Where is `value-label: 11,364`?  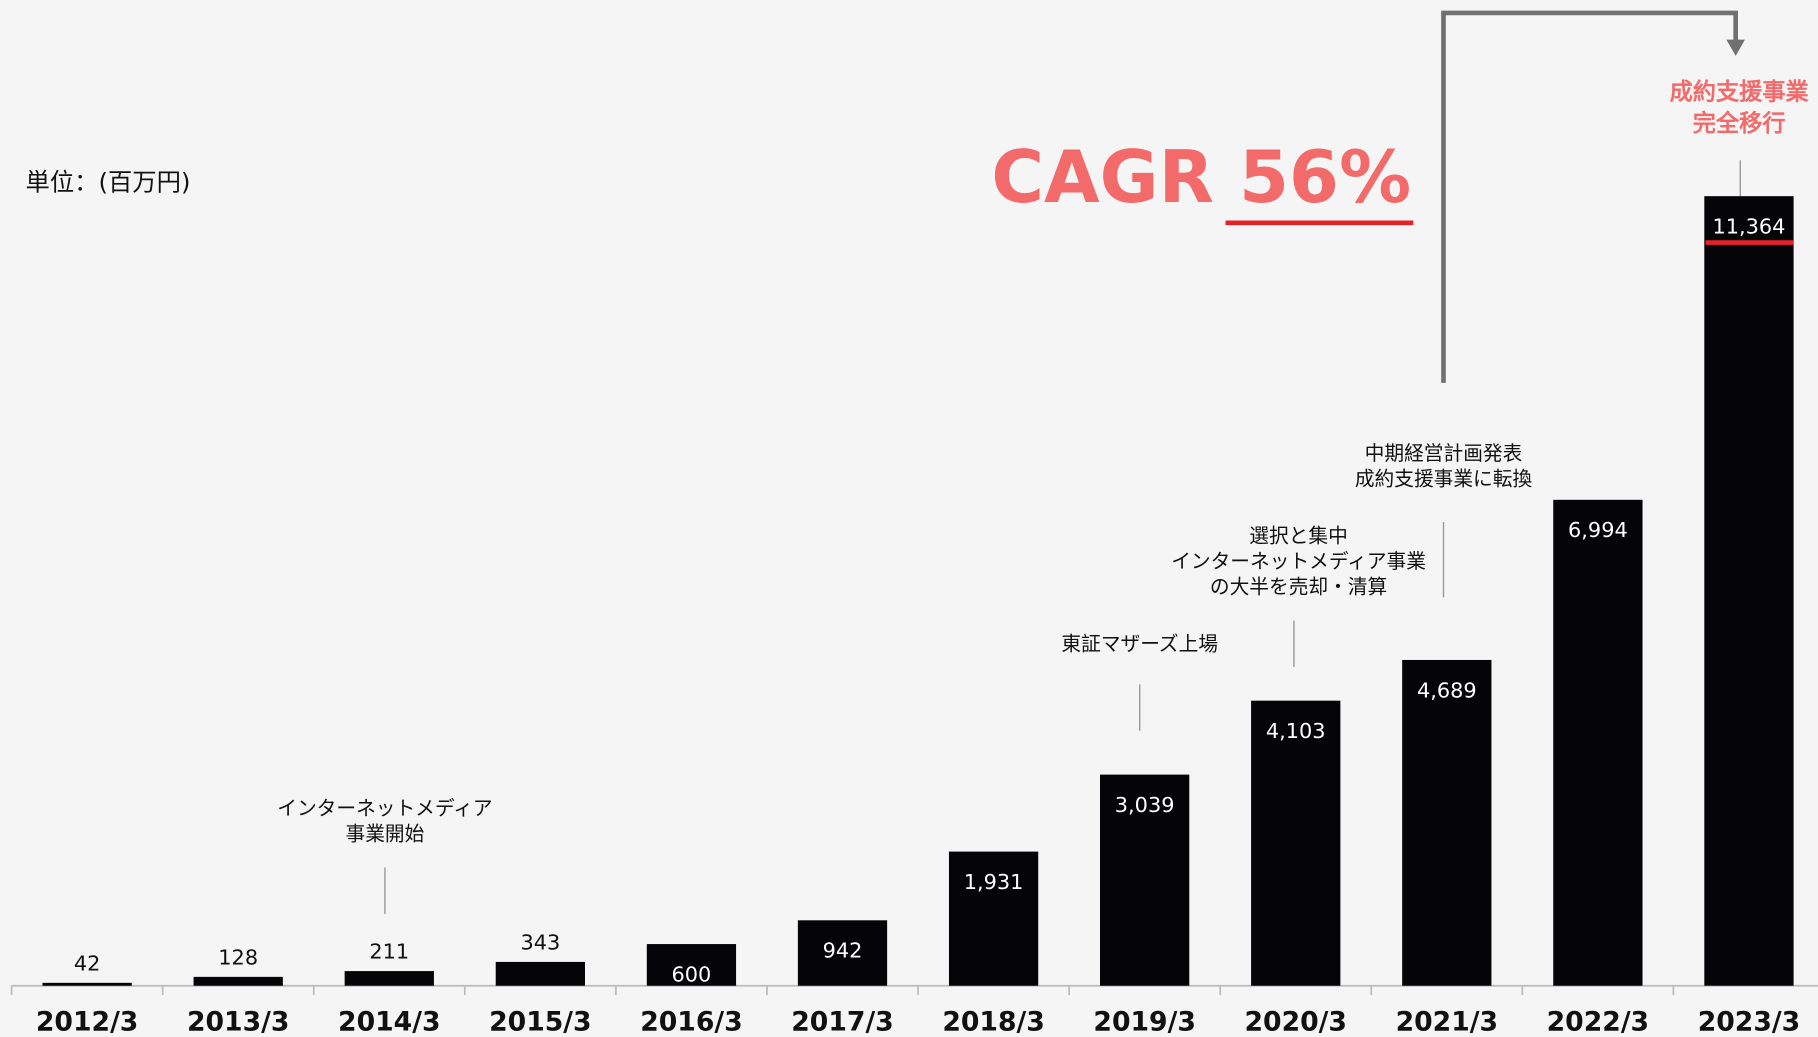
value-label: 11,364 is located at coordinates (1748, 226).